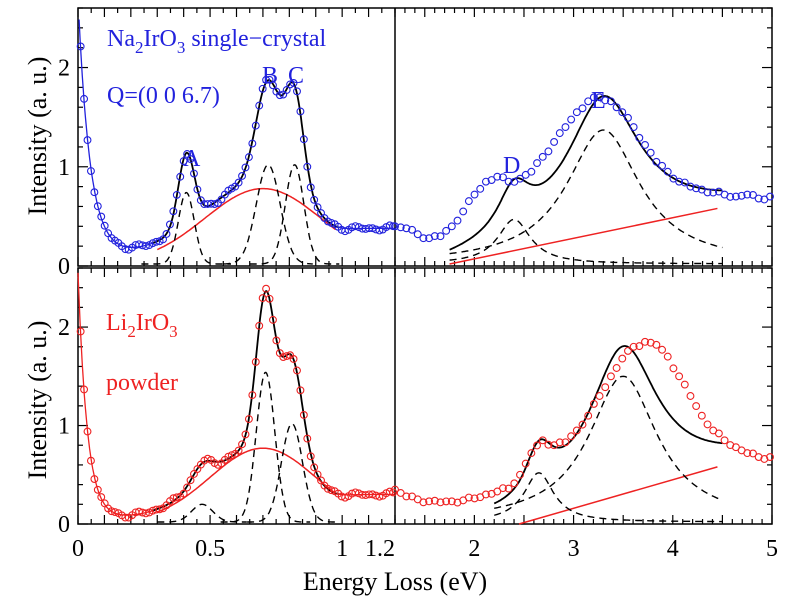 The height and width of the screenshot is (602, 790). What do you see at coordinates (673, 549) in the screenshot?
I see `x-tick-label: 4` at bounding box center [673, 549].